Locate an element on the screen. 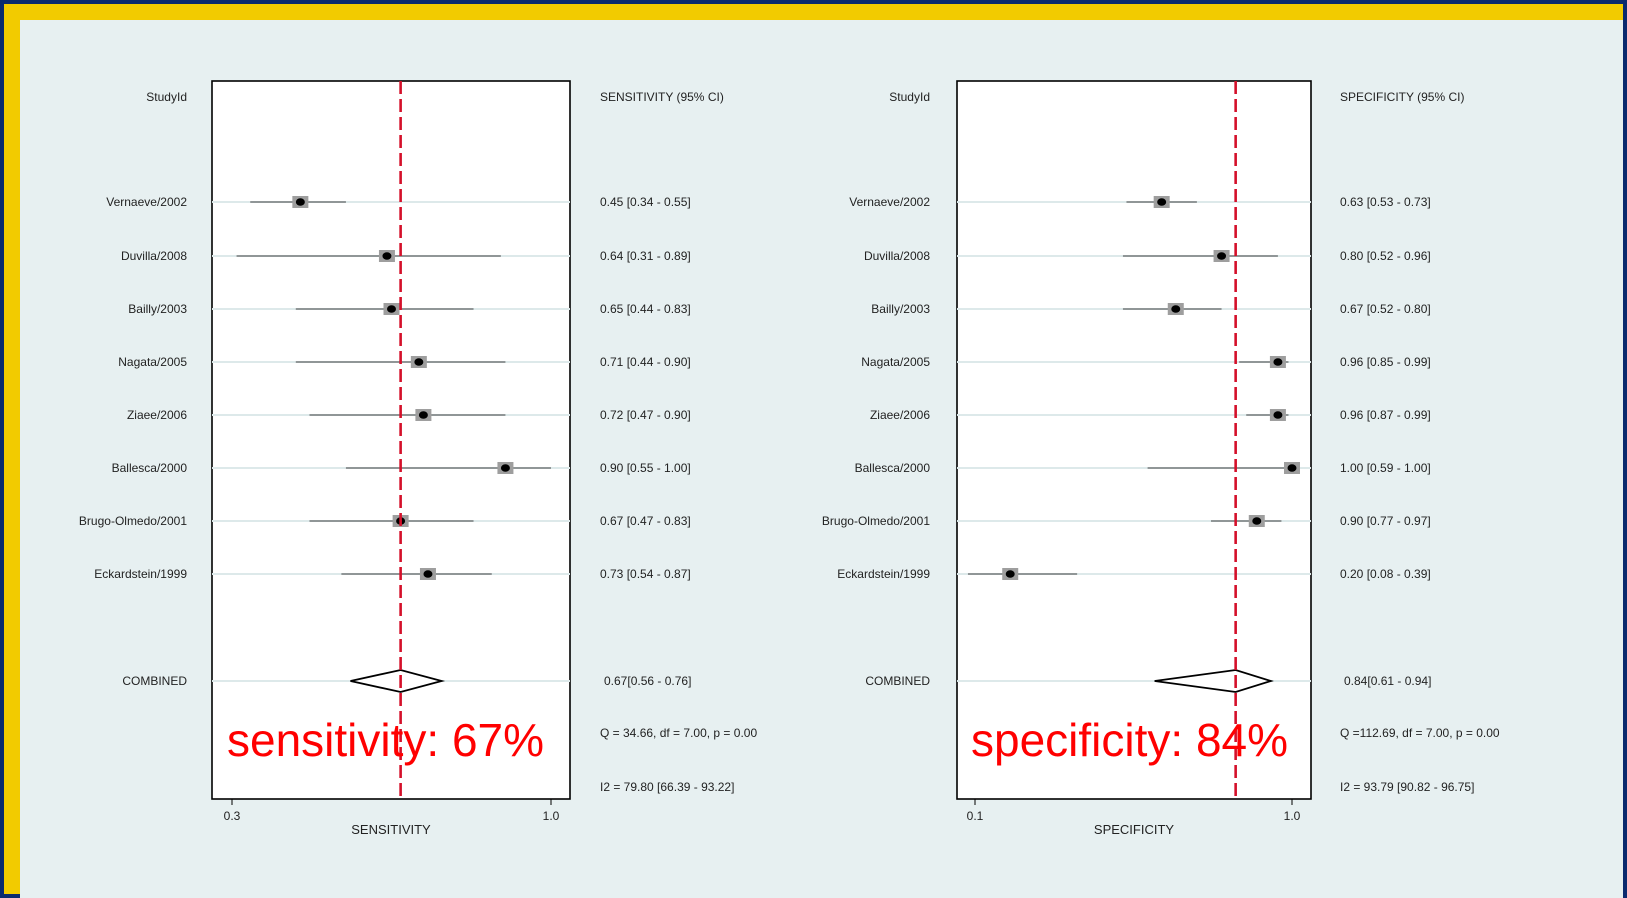 This screenshot has width=1627, height=898. study-ci-value: 0.65 [0.44 - 0.83] is located at coordinates (645, 309).